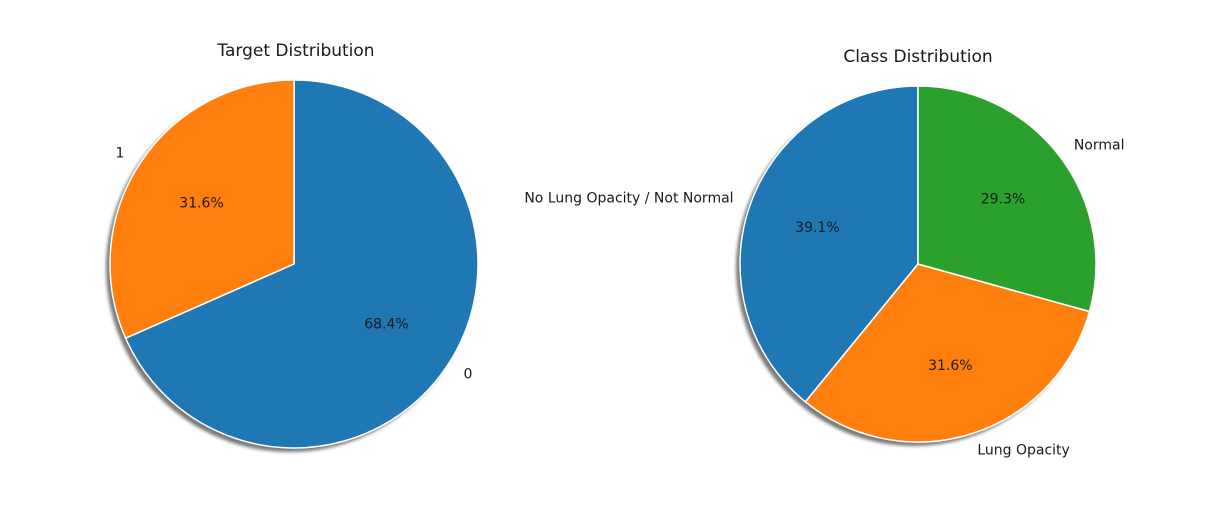 This screenshot has height=514, width=1212. Describe the element at coordinates (628, 198) in the screenshot. I see `slice-label: No Lung Opacity / Not Normal` at that location.